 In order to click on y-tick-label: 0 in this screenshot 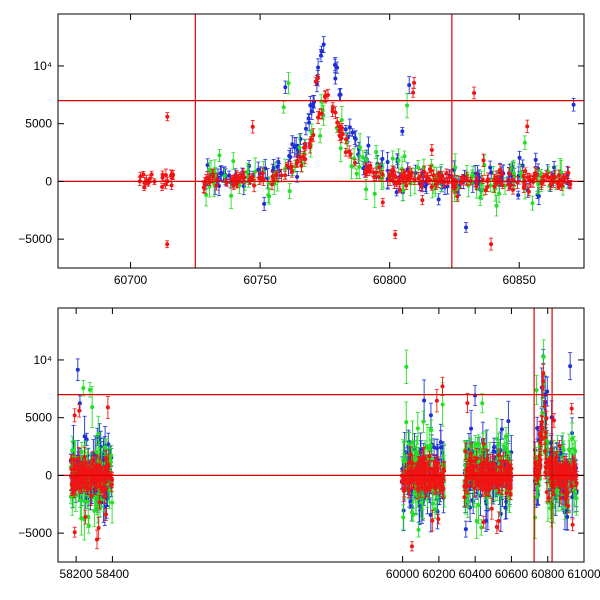, I will do `click(48, 181)`.